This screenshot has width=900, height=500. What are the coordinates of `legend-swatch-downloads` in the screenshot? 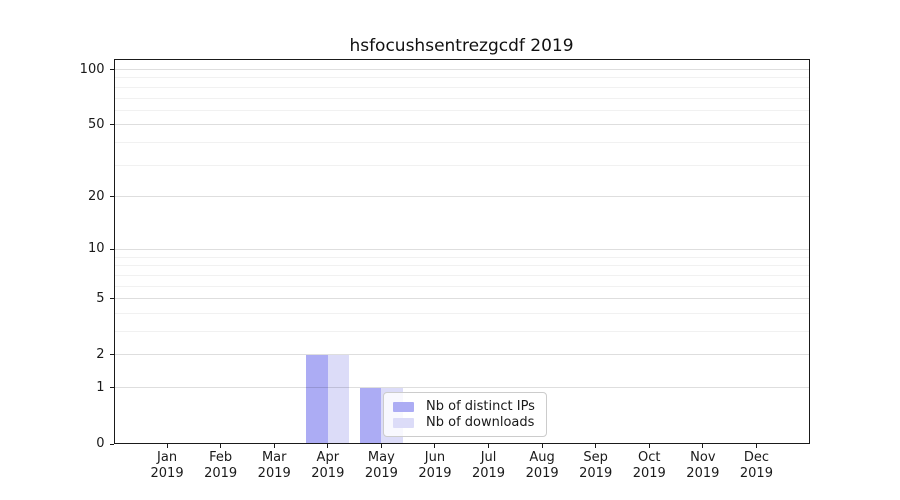 It's located at (403, 423).